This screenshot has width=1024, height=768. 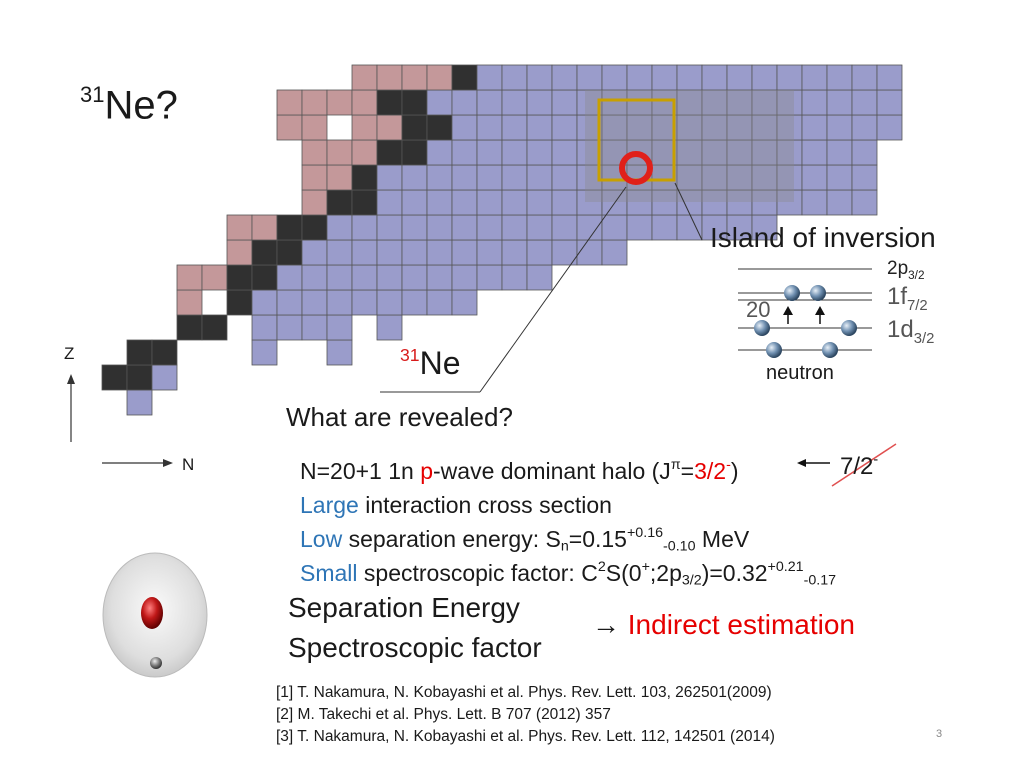 What do you see at coordinates (427, 471) in the screenshot?
I see `p-wave-letter: p` at bounding box center [427, 471].